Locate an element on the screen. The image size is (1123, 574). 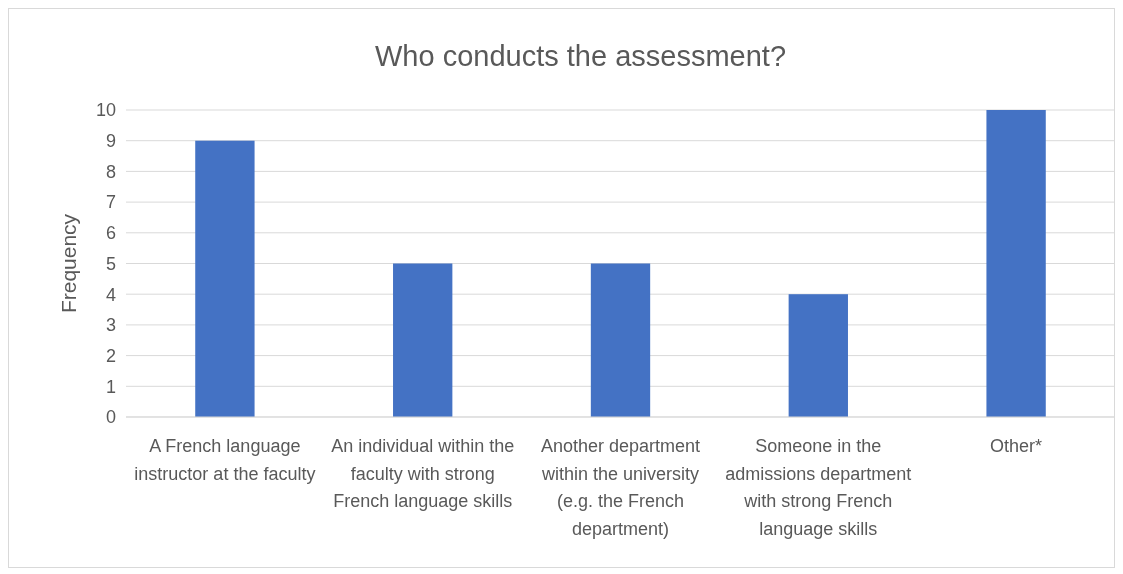
x-tick-label: An individual within the faculty with strong French language skills is located at coordinates (423, 473).